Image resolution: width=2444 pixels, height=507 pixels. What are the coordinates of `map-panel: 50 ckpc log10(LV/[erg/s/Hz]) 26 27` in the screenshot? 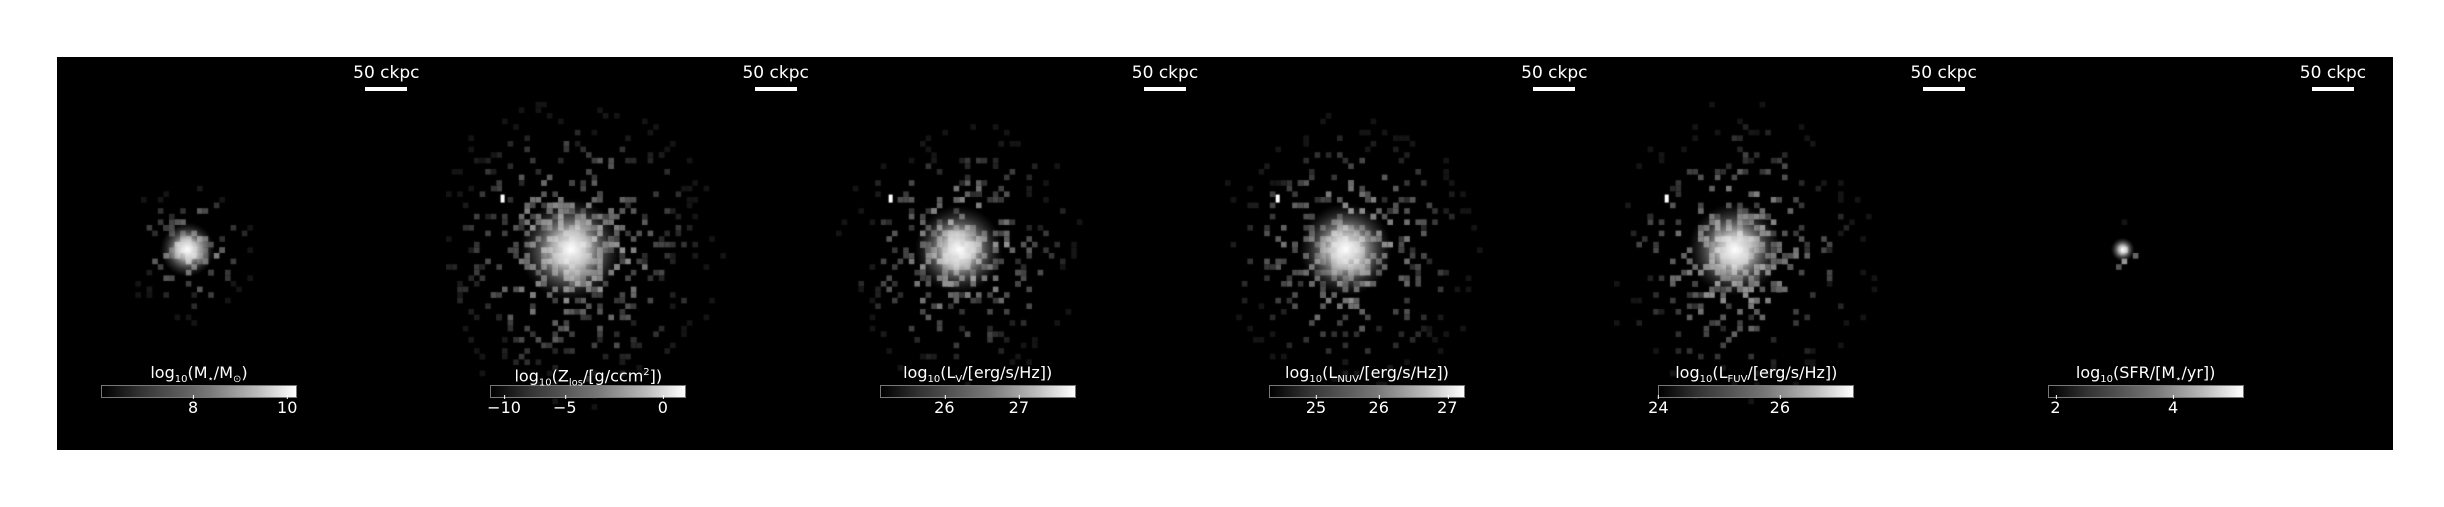 It's located at (1030, 253).